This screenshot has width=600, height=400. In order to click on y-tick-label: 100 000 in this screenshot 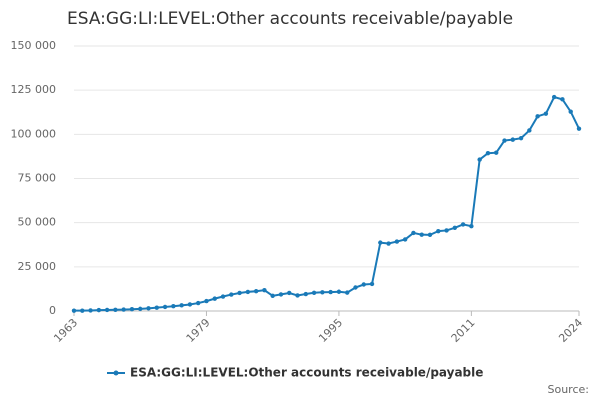, I will do `click(34, 133)`.